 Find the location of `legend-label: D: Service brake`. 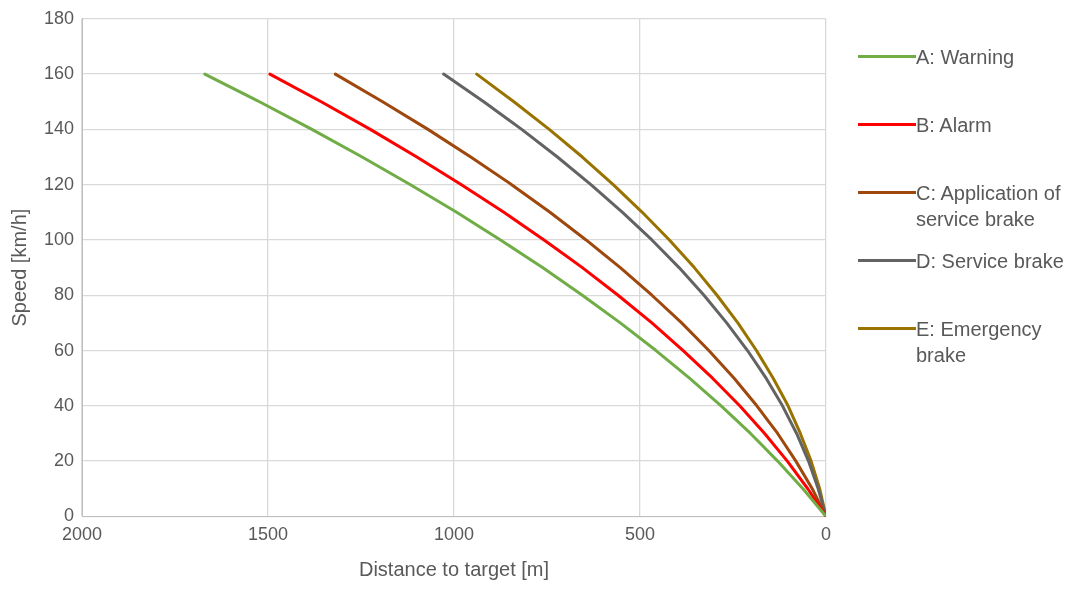

legend-label: D: Service brake is located at coordinates (990, 261).